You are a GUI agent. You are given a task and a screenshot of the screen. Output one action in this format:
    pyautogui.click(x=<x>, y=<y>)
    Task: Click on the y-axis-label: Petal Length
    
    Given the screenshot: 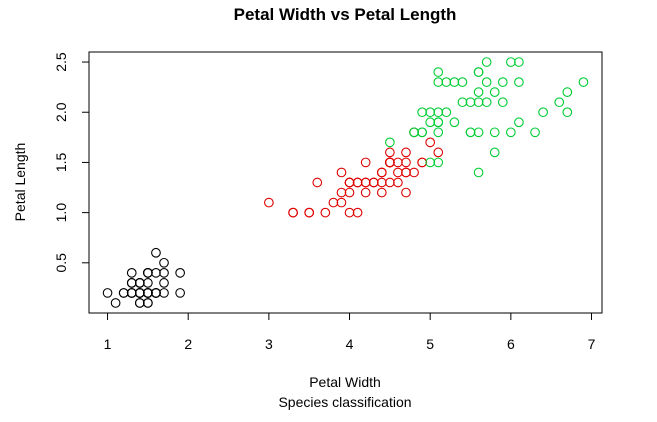 What is the action you would take?
    pyautogui.click(x=20, y=182)
    